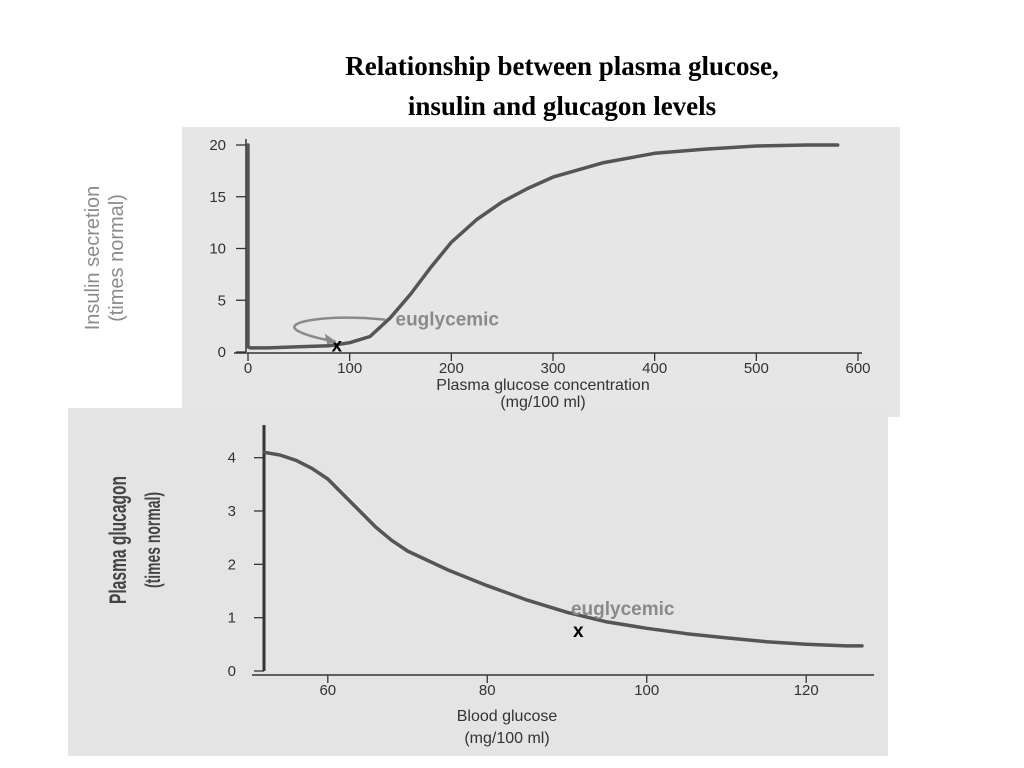  Describe the element at coordinates (337, 346) in the screenshot. I see `insulin-euglycemic-marker: x` at that location.